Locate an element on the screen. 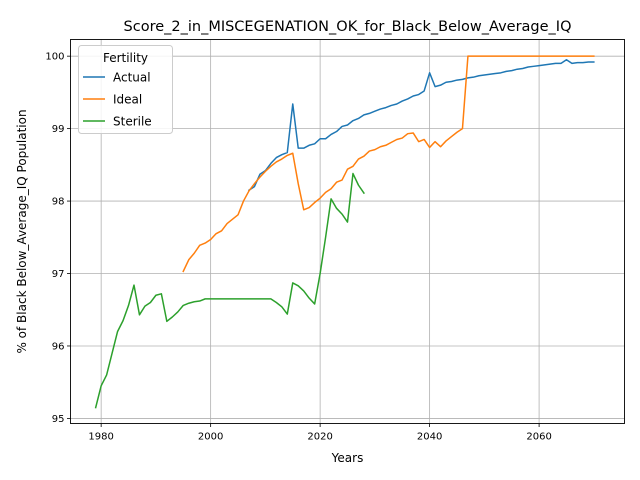  y-tick-label: 97 is located at coordinates (58, 274).